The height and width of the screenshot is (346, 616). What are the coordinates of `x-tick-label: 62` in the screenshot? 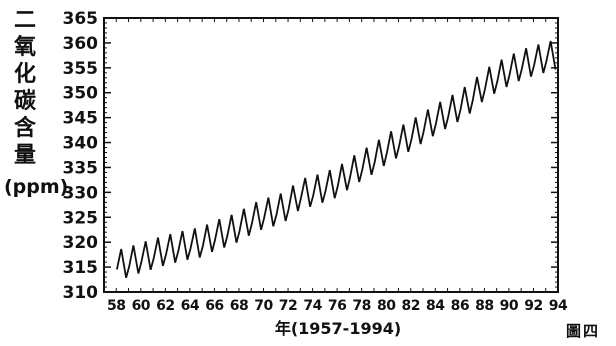 It's located at (165, 306).